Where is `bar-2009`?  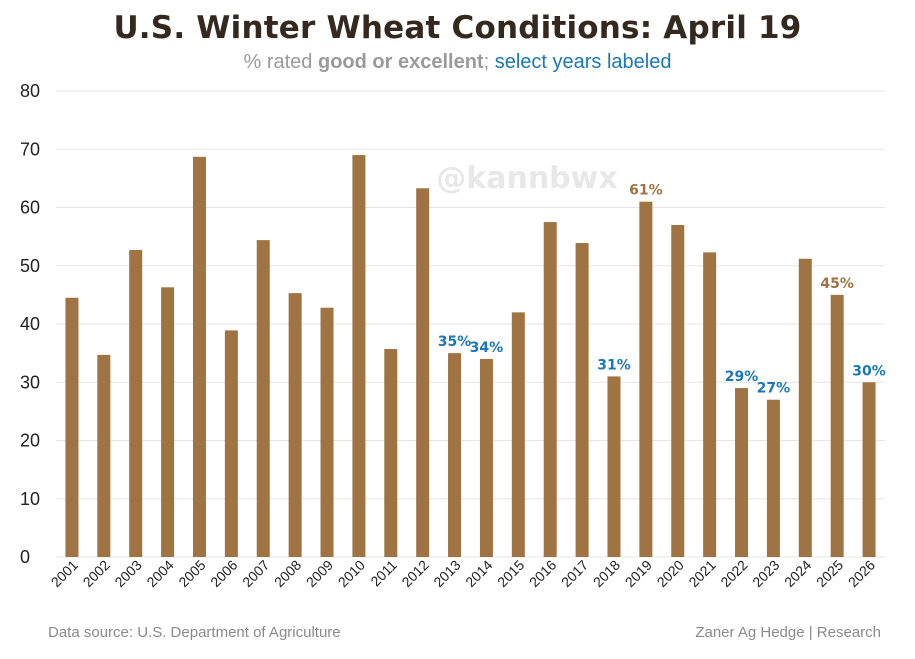 bar-2009 is located at coordinates (327, 432).